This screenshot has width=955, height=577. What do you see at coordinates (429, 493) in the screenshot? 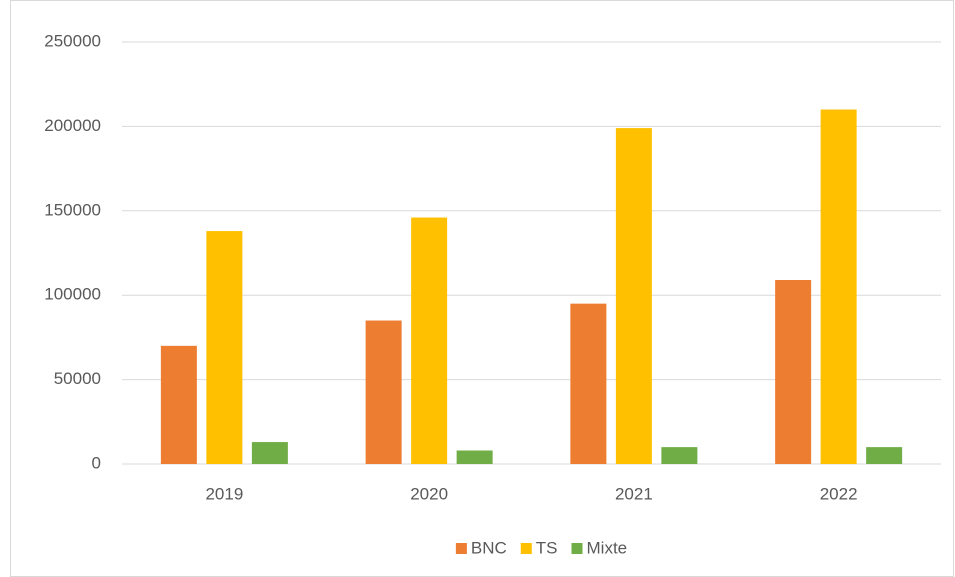
I see `x-tick-label: 2020` at bounding box center [429, 493].